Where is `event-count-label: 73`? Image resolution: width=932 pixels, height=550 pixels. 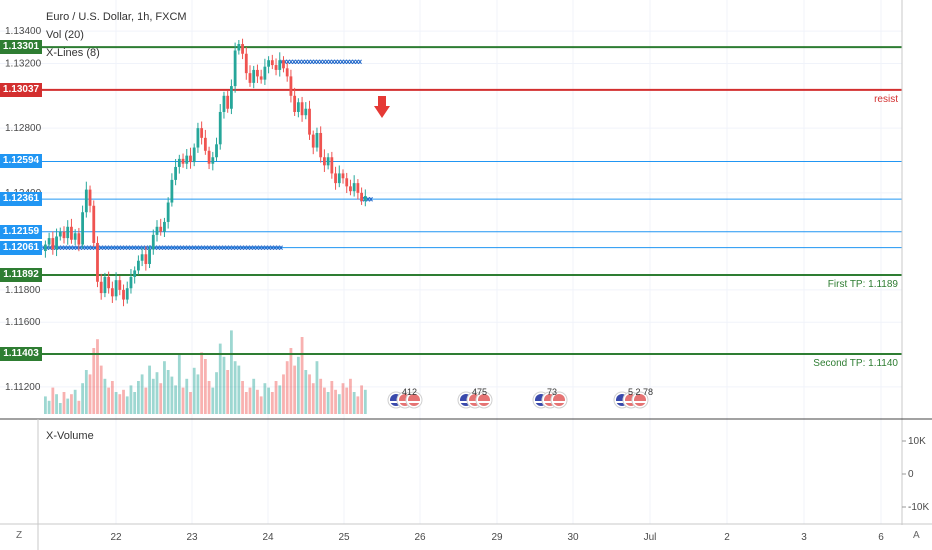 event-count-label: 73 is located at coordinates (552, 392).